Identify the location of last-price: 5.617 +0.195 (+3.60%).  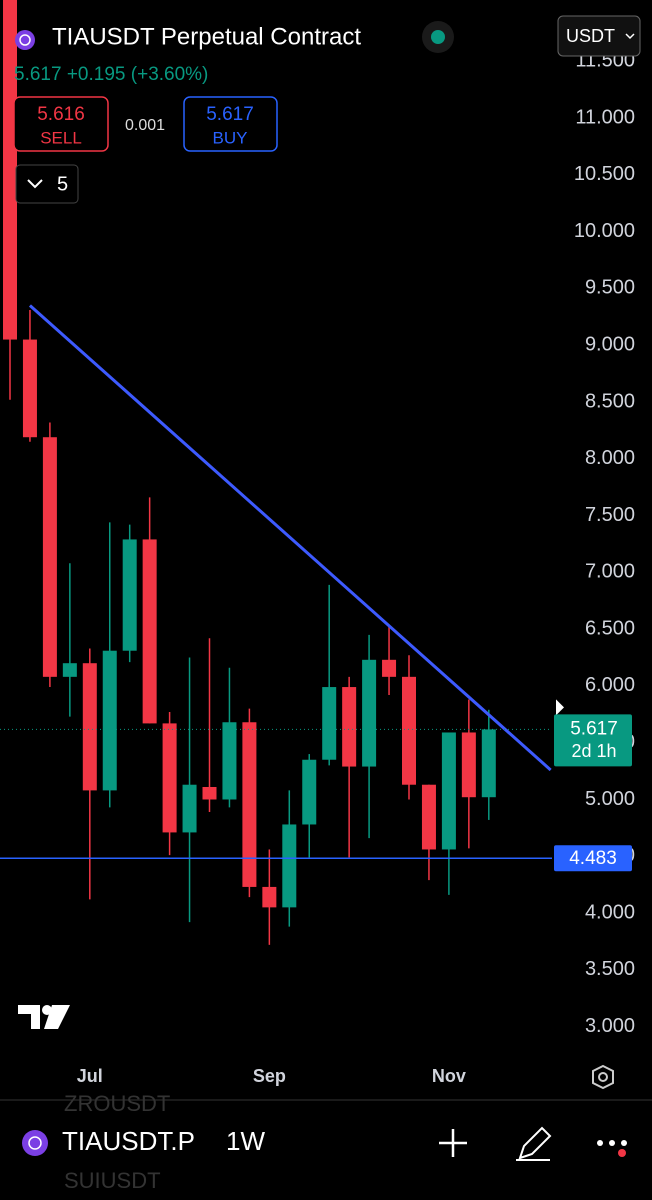
(111, 74).